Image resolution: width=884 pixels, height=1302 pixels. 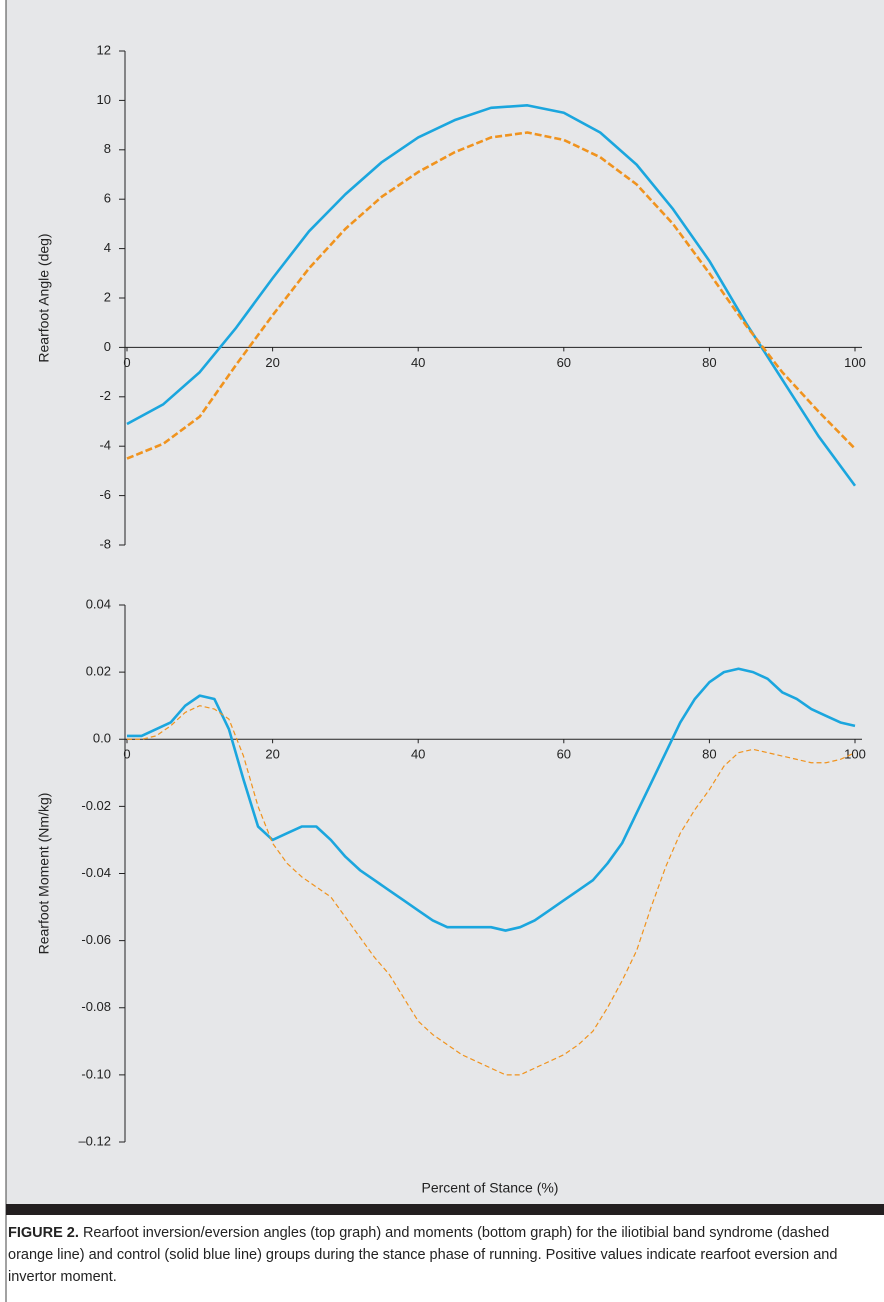 I want to click on y-tick-label: 10, so click(x=104, y=99).